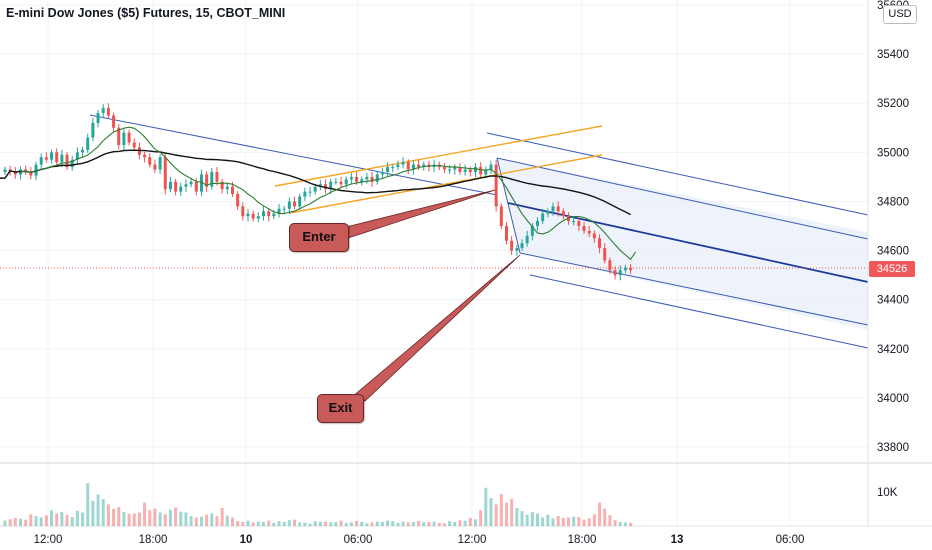 The image size is (932, 550). What do you see at coordinates (340, 408) in the screenshot?
I see `exit-callout: Exit` at bounding box center [340, 408].